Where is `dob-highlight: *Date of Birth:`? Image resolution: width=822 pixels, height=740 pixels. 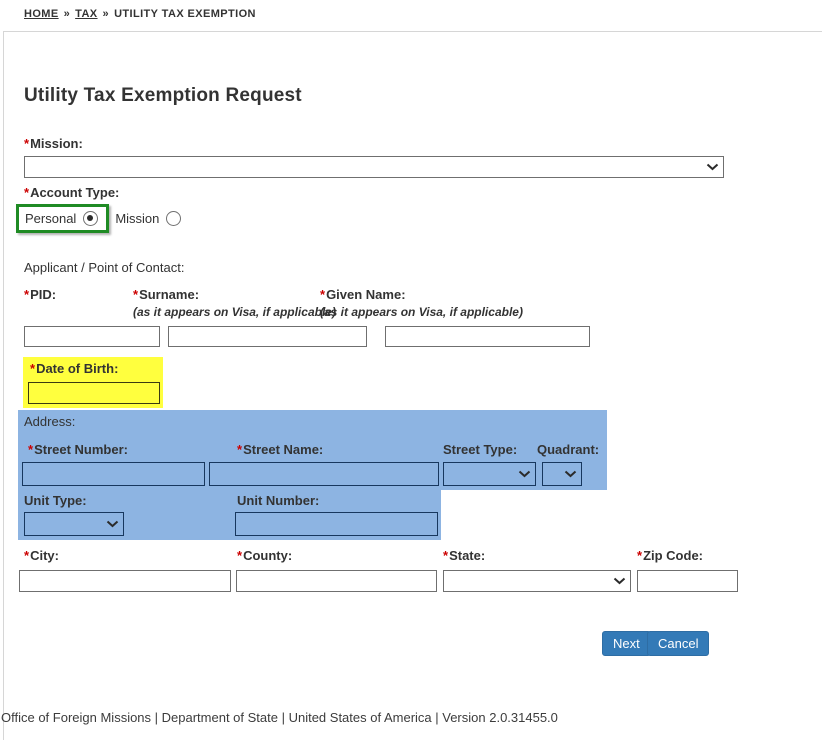
dob-highlight: *Date of Birth: is located at coordinates (93, 382).